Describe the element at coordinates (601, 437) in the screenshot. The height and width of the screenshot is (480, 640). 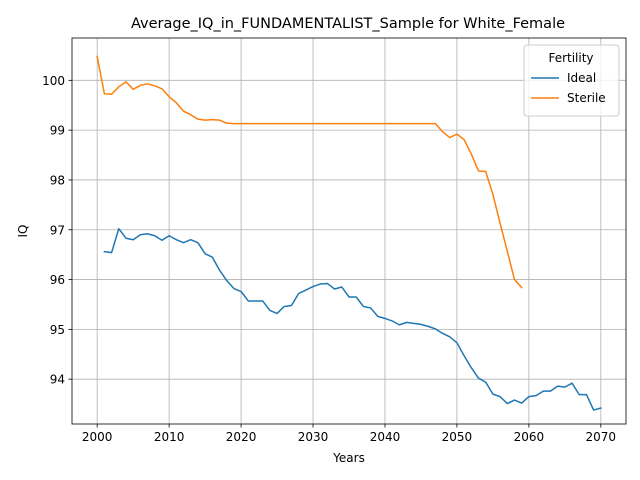
I see `x-tick-label: 2070` at that location.